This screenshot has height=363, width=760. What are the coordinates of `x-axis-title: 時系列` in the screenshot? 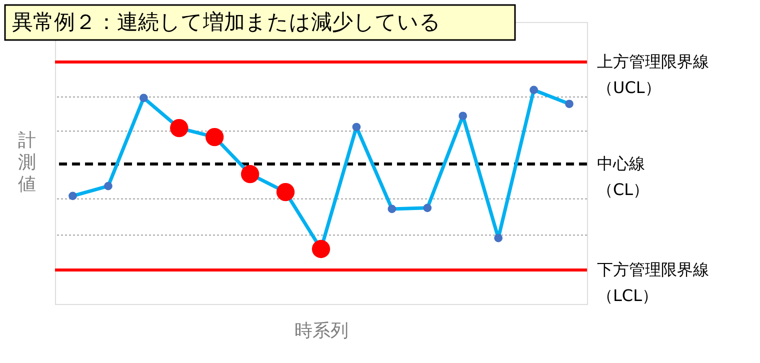 It's located at (321, 331).